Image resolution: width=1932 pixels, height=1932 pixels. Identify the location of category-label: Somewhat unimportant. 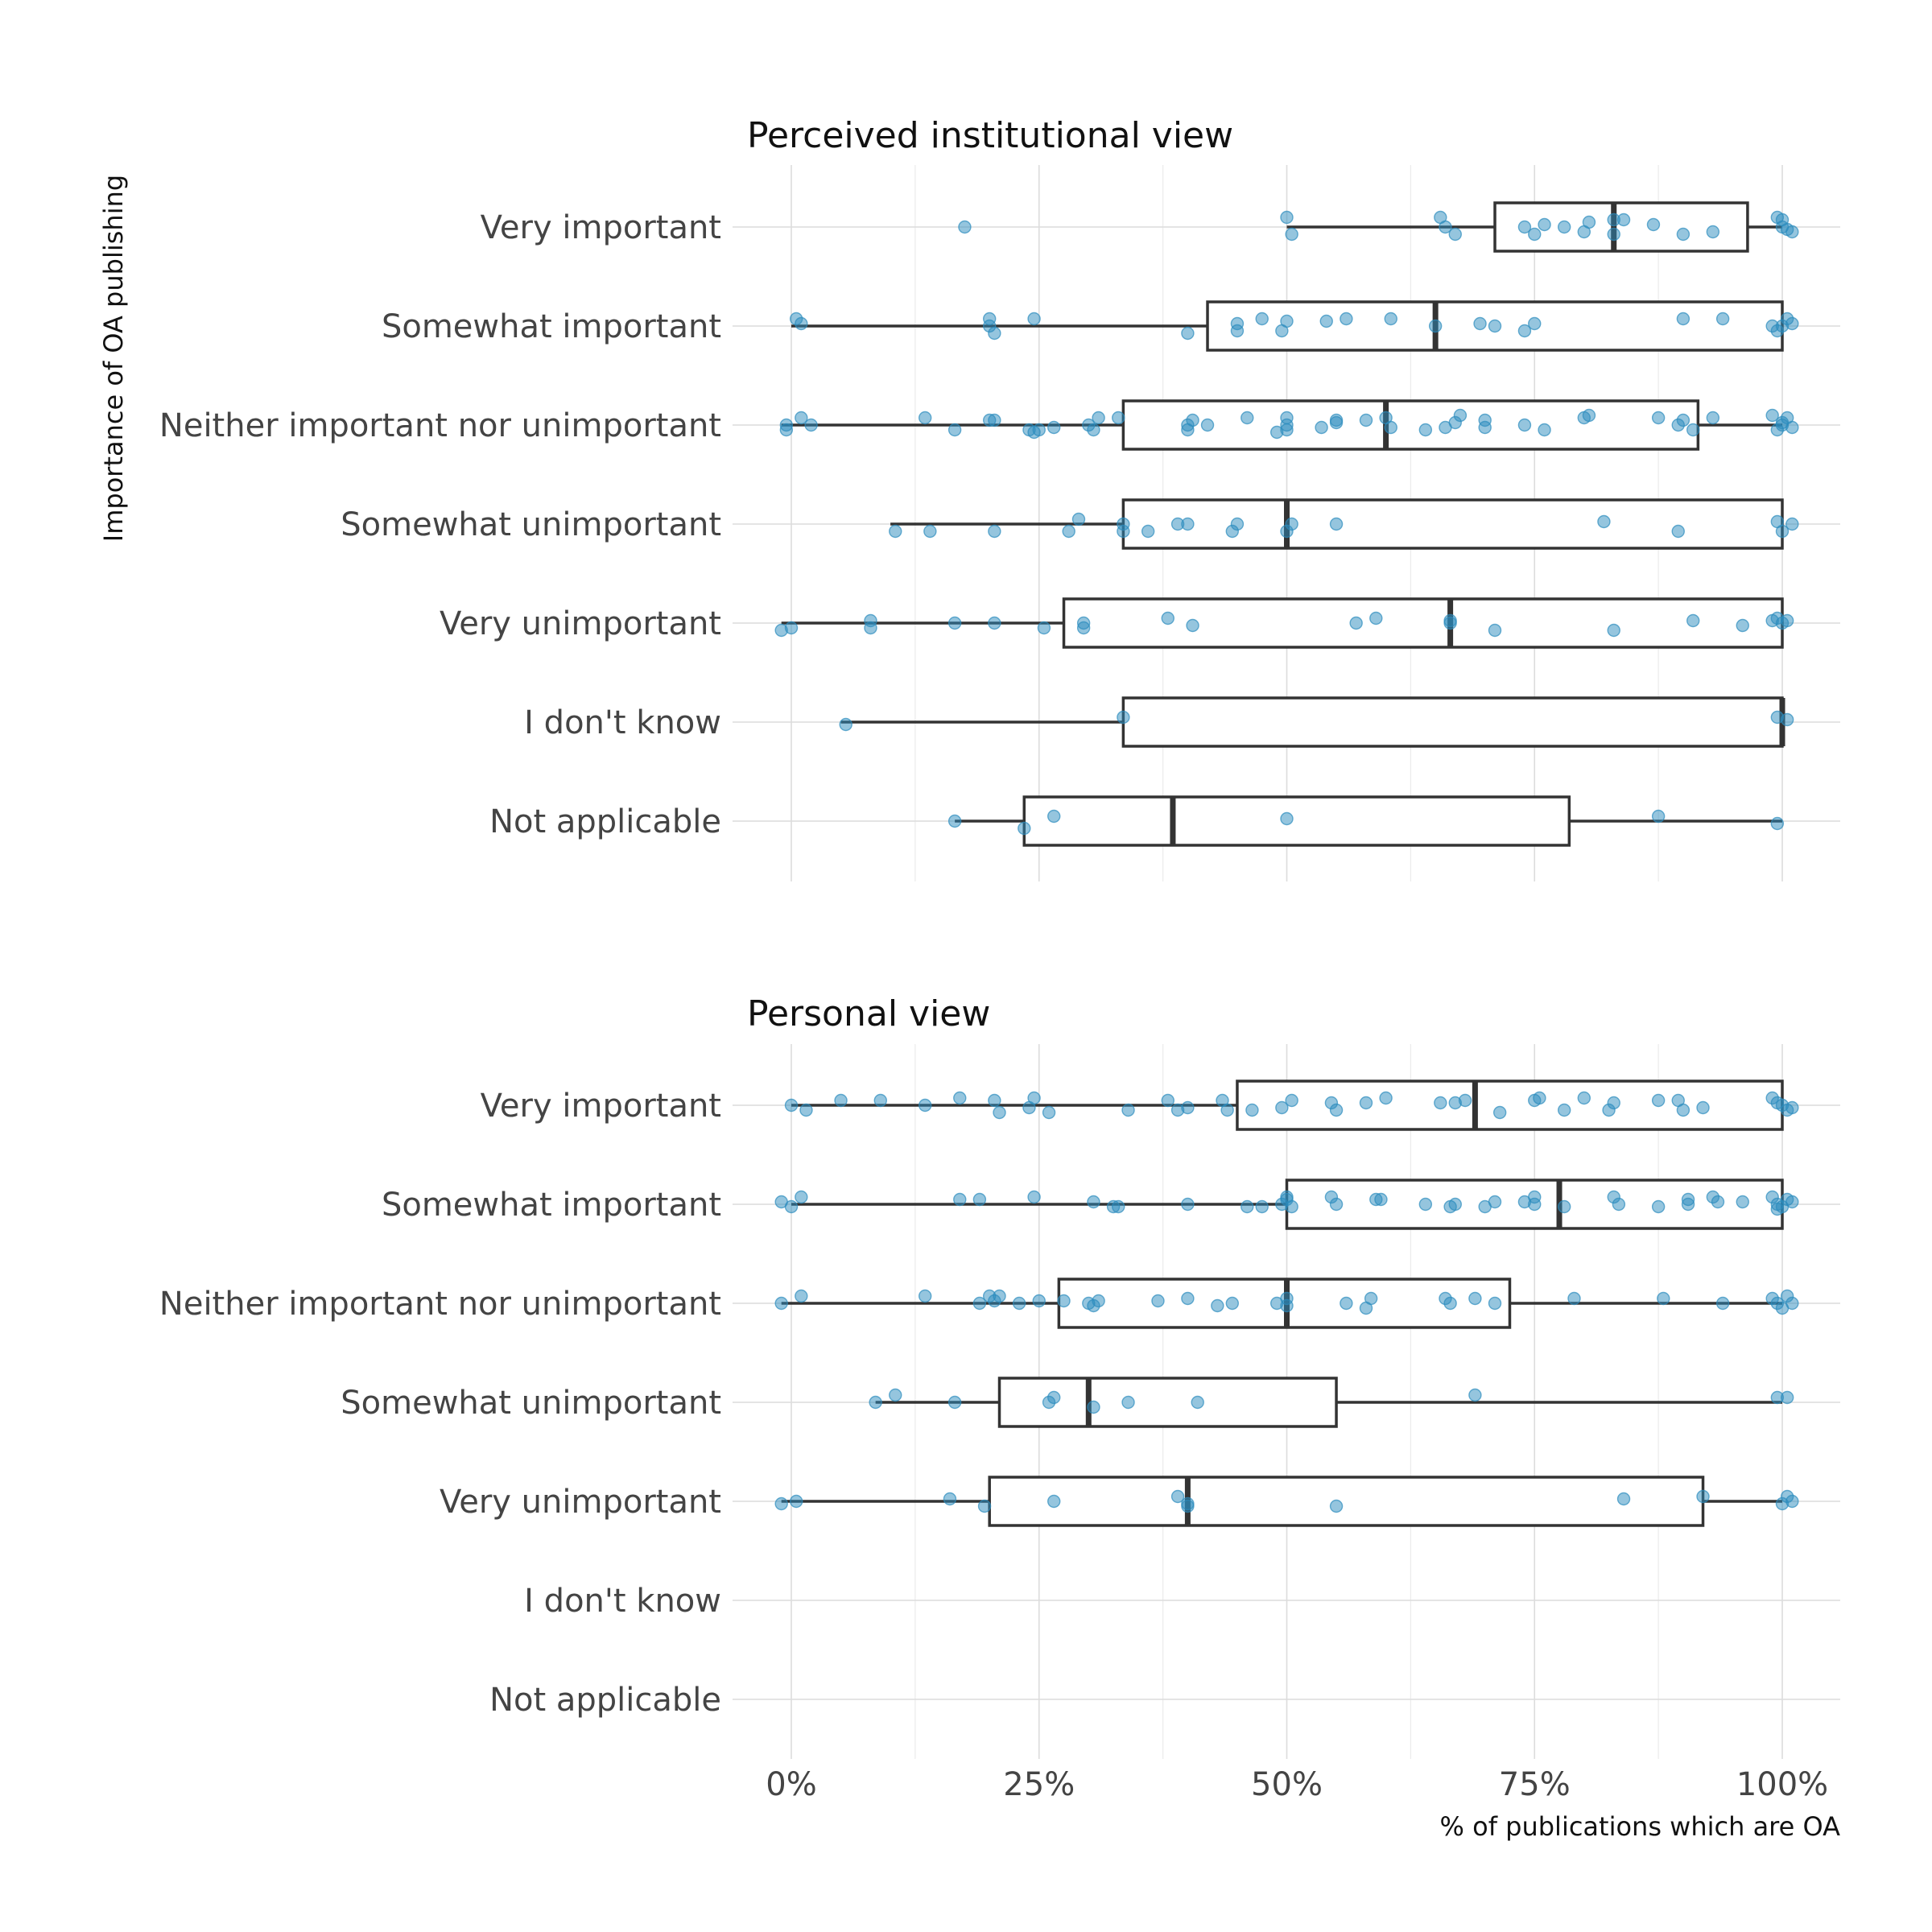
(531, 1403).